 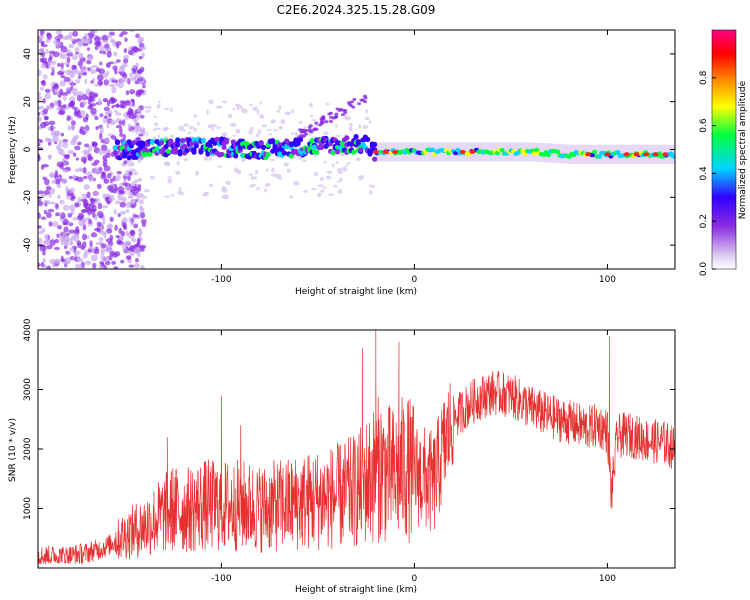 I want to click on ridge-peak, so click(x=472, y=151).